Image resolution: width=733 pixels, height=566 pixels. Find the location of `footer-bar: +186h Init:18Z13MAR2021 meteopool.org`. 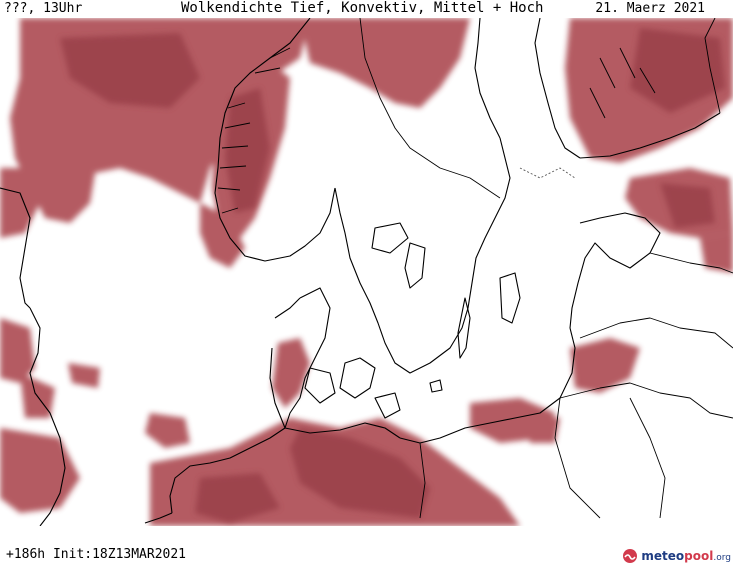

footer-bar: +186h Init:18Z13MAR2021 meteopool.org is located at coordinates (366, 546).